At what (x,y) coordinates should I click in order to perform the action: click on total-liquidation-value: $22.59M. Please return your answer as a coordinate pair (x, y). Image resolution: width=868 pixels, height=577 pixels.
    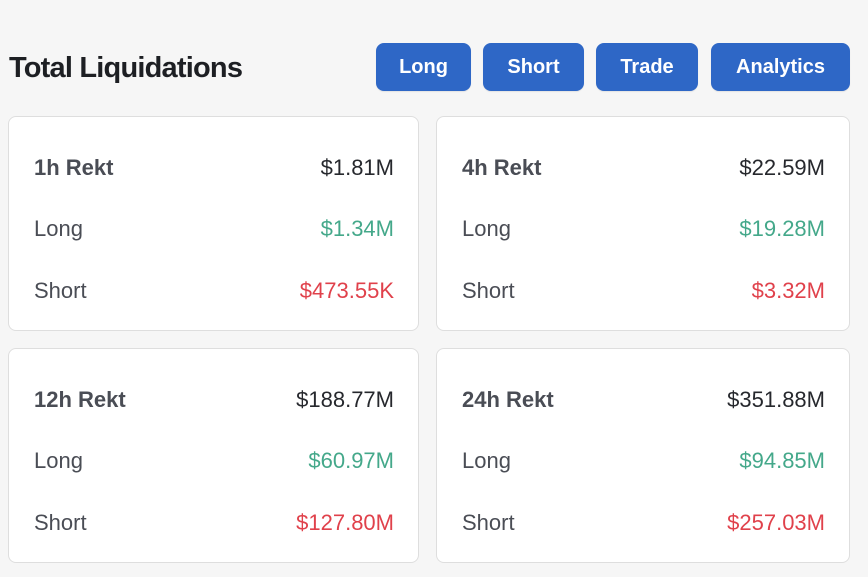
    Looking at the image, I should click on (782, 167).